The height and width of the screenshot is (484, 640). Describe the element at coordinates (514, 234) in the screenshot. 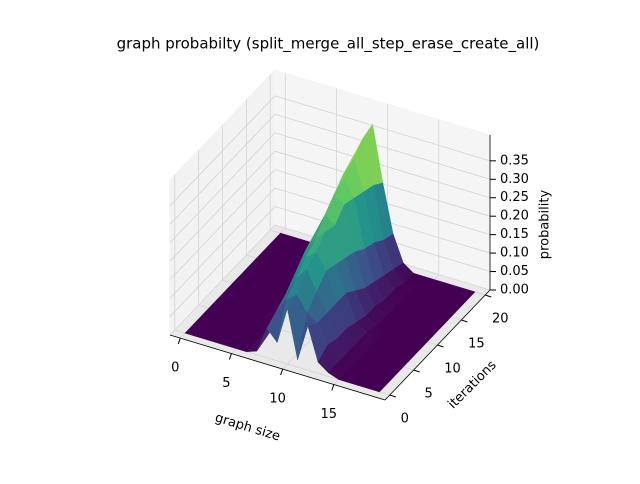

I see `z-tick-label: 0.15` at that location.